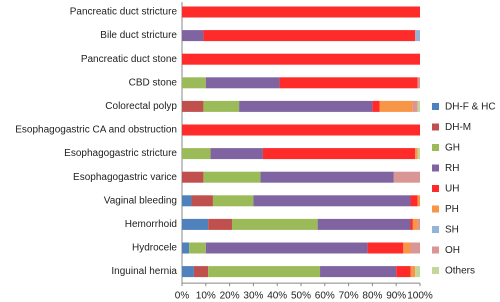 The height and width of the screenshot is (302, 500). What do you see at coordinates (96, 130) in the screenshot?
I see `y-tick-label: Esophagogastric CA and obstruction` at bounding box center [96, 130].